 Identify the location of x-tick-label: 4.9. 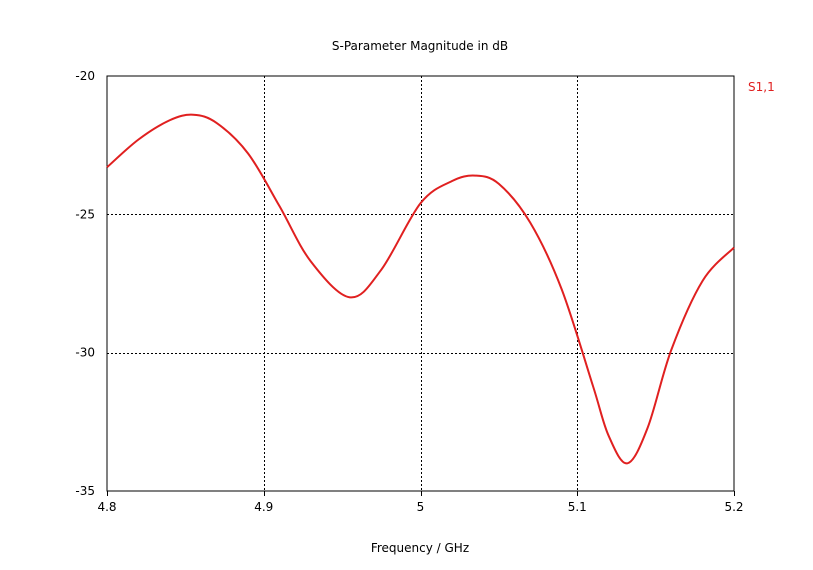
(263, 507).